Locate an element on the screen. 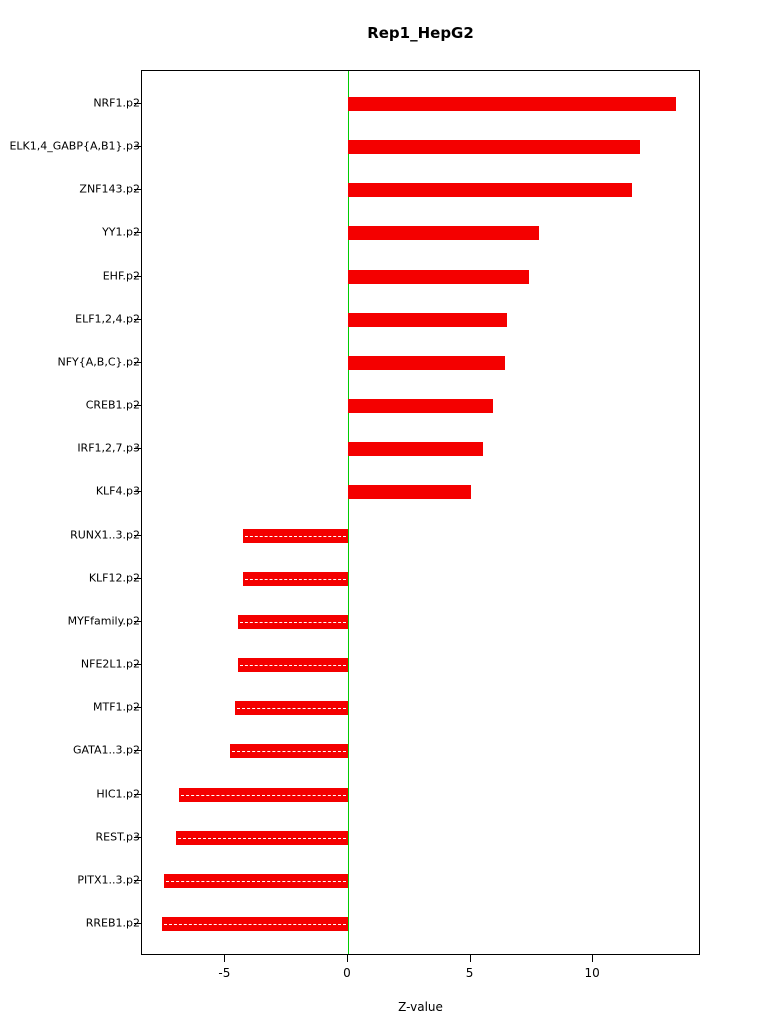 Image resolution: width=768 pixels, height=1028 pixels. y-axis-label: REST.p3 is located at coordinates (117, 837).